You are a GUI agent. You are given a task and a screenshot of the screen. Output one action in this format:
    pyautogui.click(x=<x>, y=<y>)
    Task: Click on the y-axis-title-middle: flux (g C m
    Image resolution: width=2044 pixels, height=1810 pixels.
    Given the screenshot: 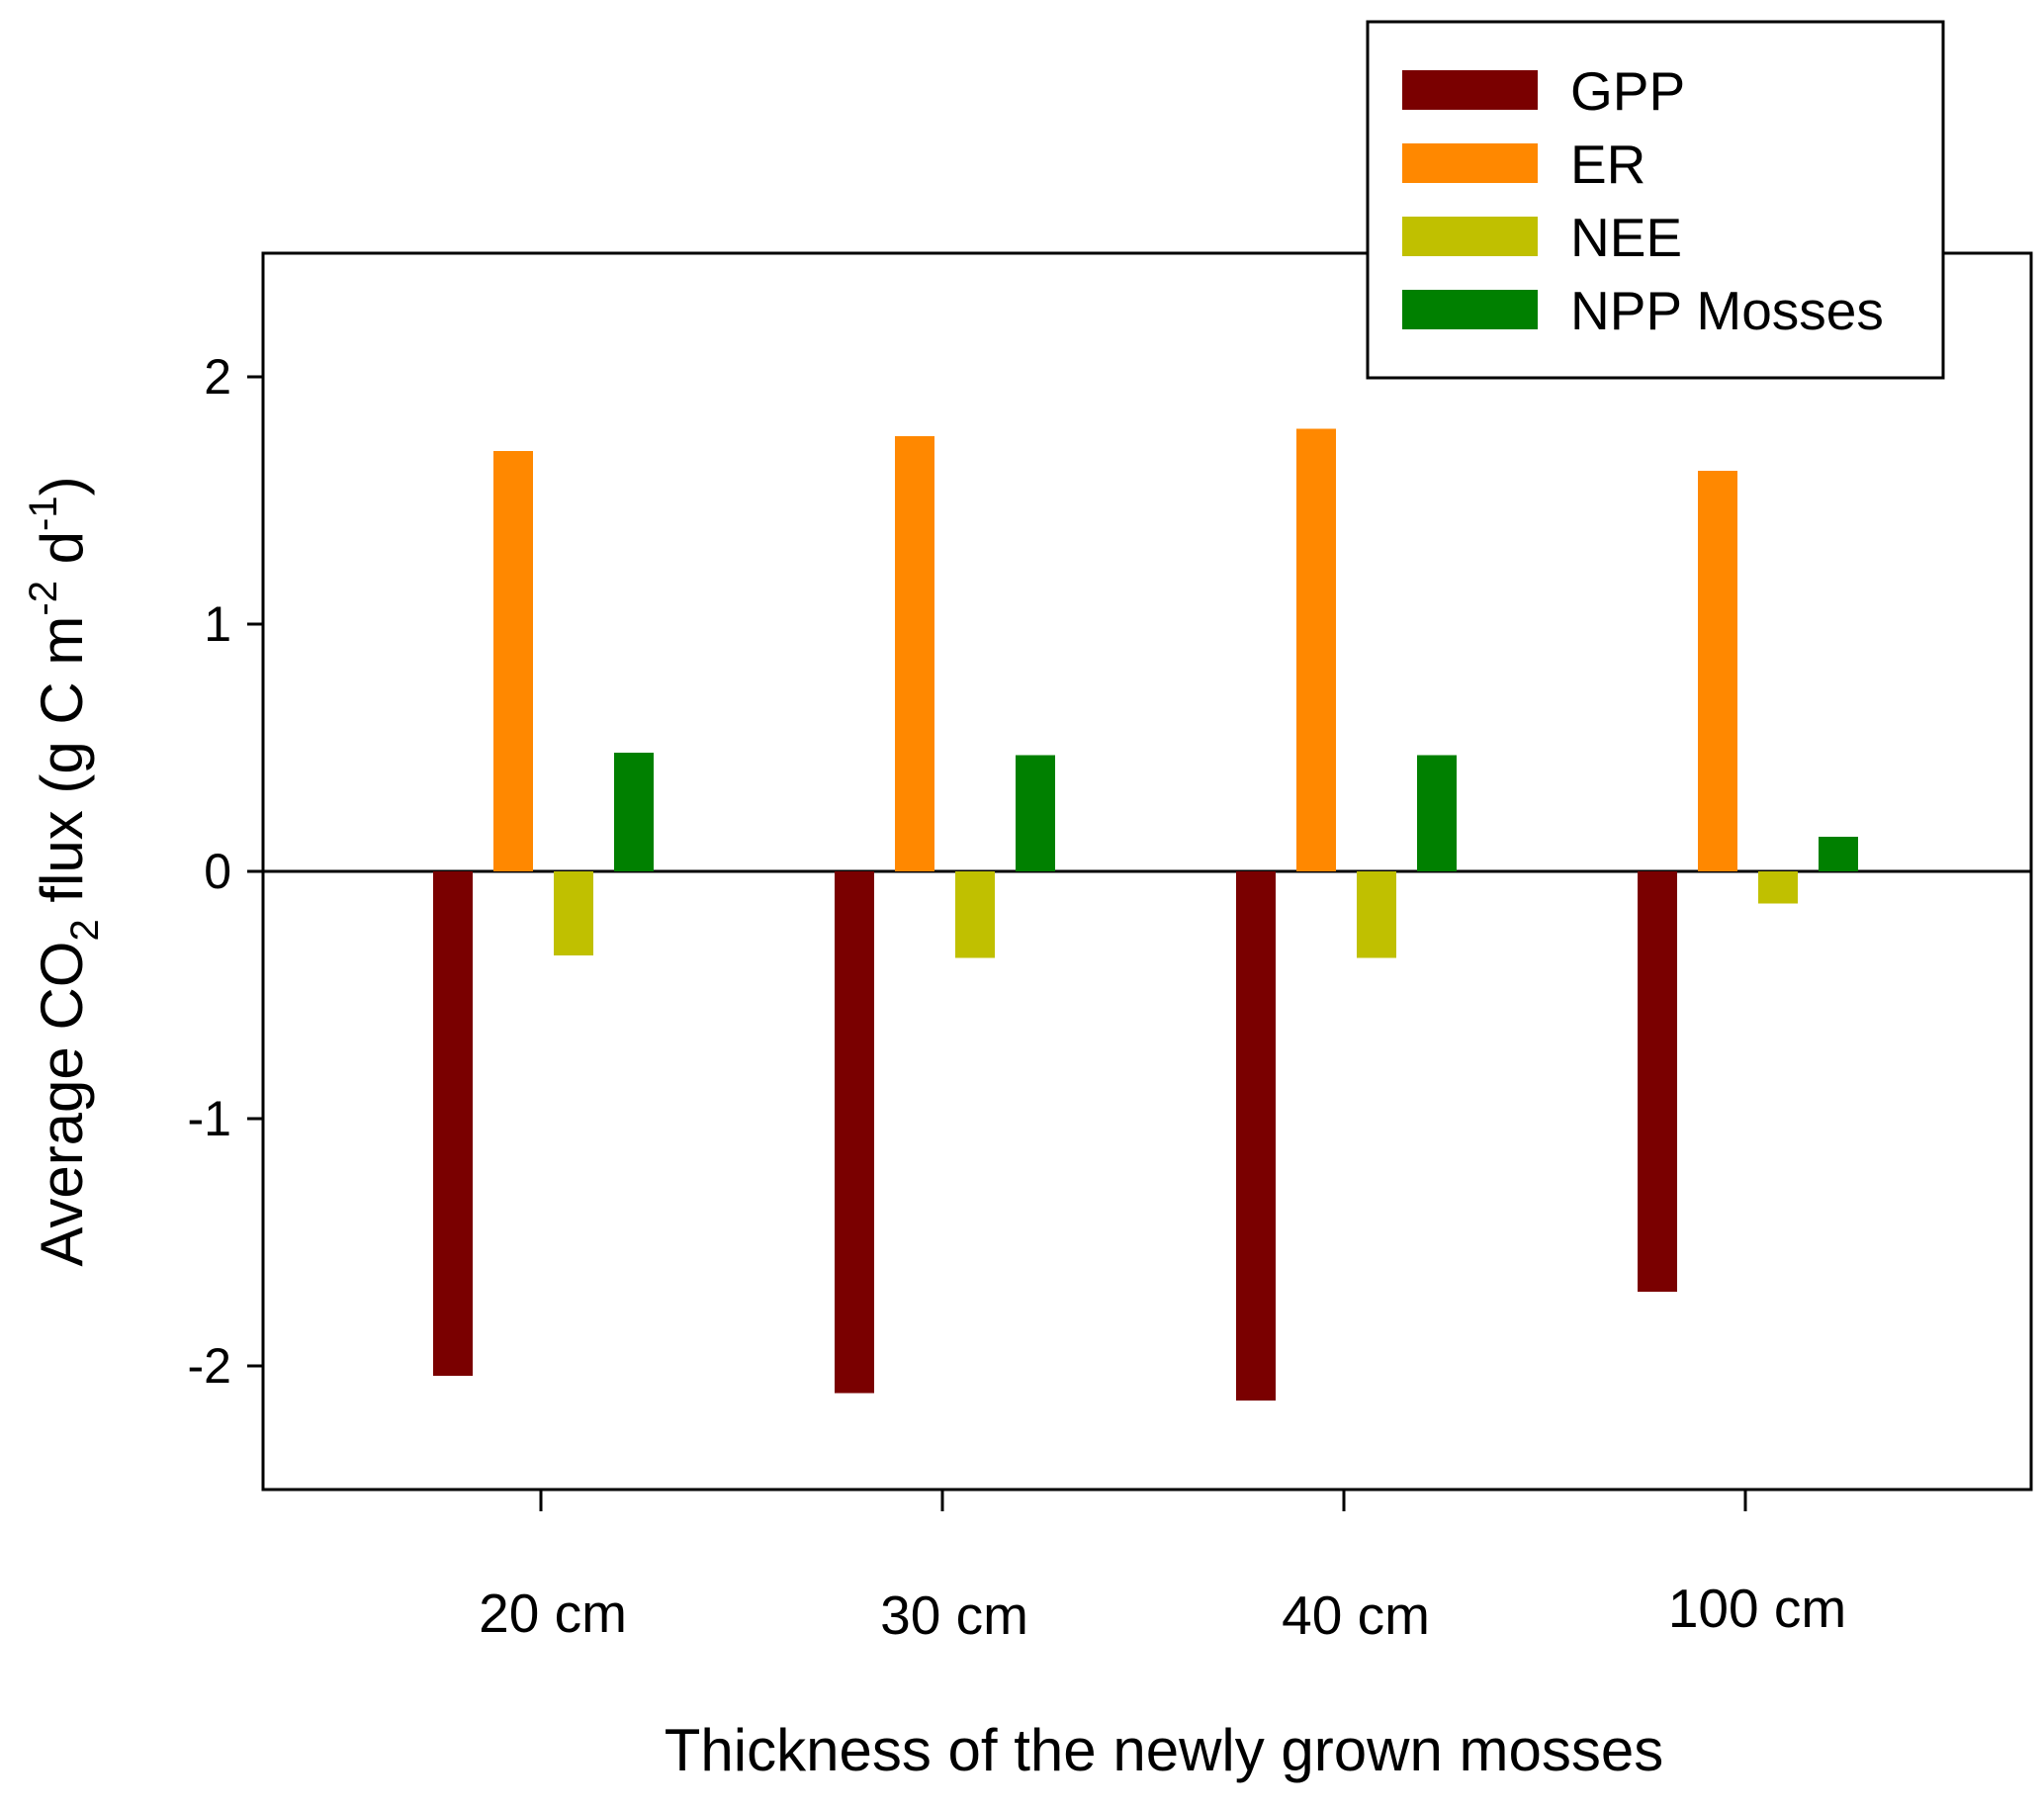 What is the action you would take?
    pyautogui.click(x=62, y=768)
    